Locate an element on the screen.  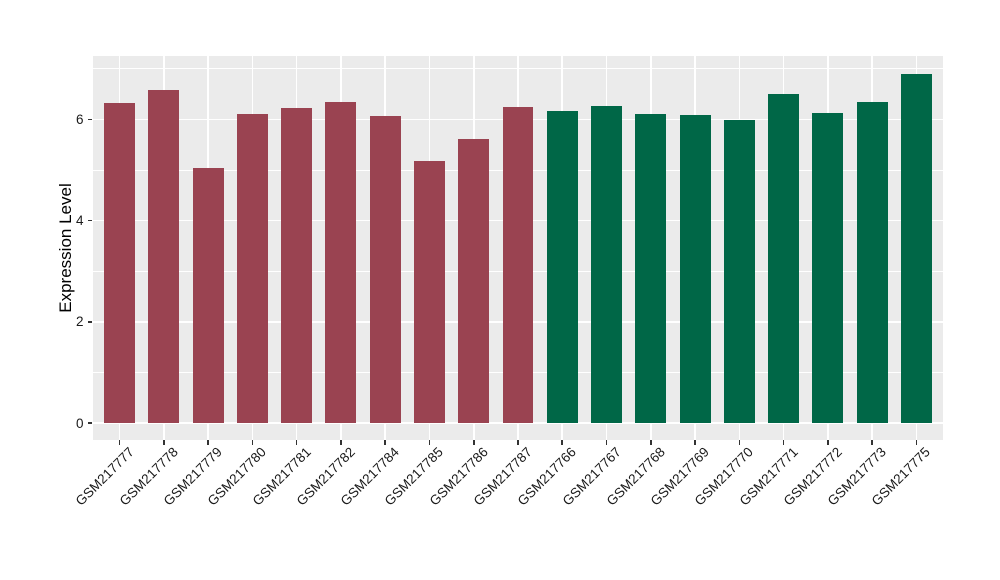
bar-GSM217767 is located at coordinates (607, 264).